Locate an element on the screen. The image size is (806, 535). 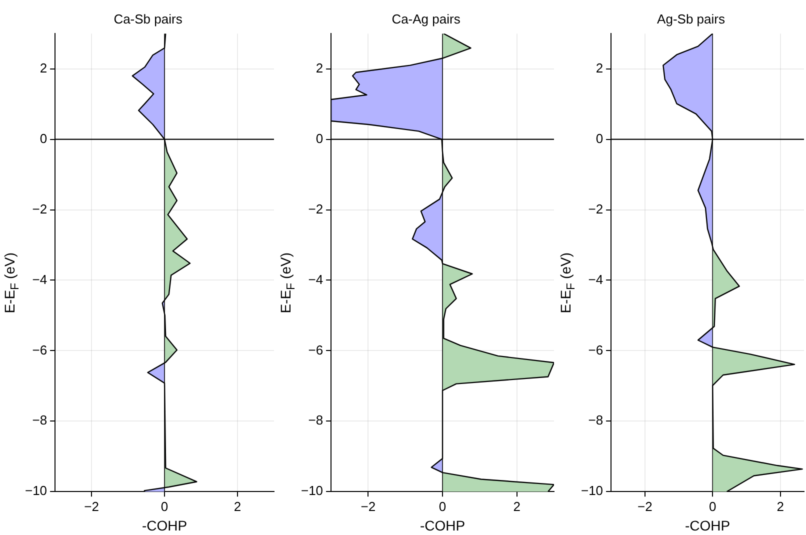
chart-title: Ca-Ag pairs is located at coordinates (426, 18).